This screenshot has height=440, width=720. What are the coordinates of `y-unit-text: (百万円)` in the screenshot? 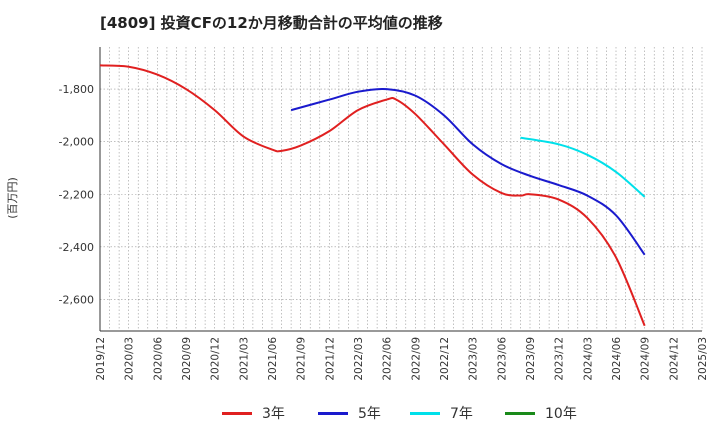 It's located at (12, 198).